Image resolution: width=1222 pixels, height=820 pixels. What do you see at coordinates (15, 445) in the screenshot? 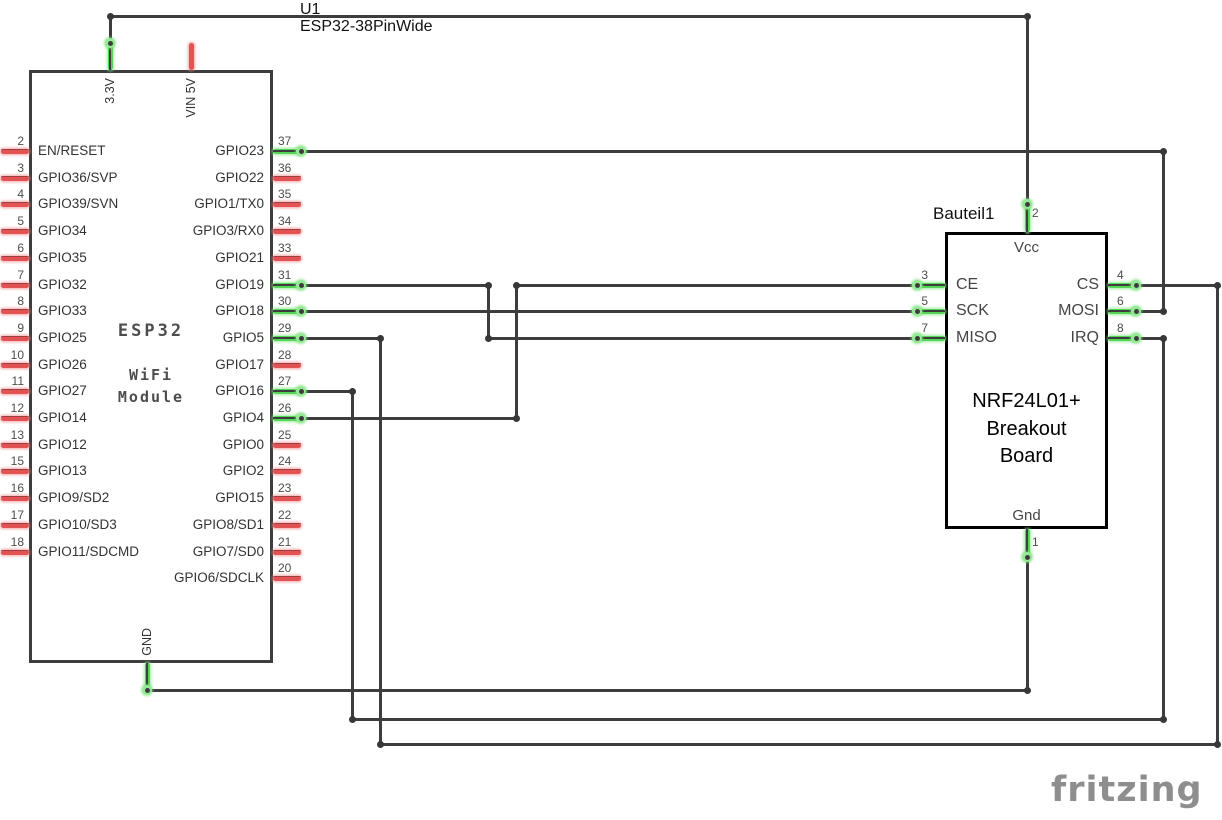
I see `esp32-pin-gpio12` at bounding box center [15, 445].